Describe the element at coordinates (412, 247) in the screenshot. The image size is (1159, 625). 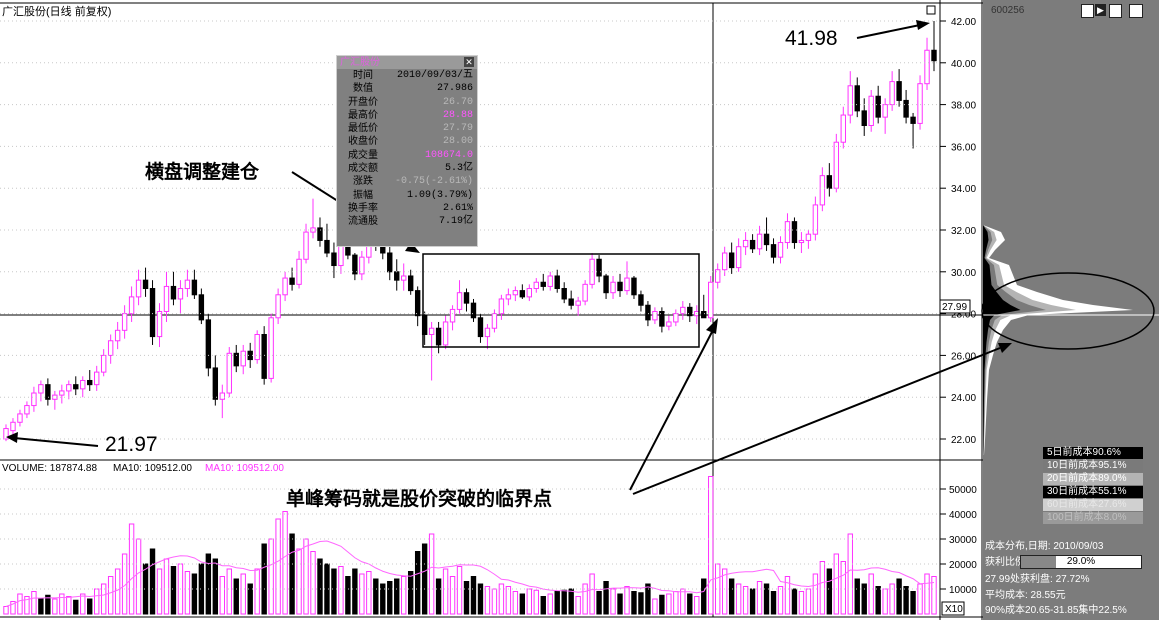
I see `consolidation-arrowhead` at that location.